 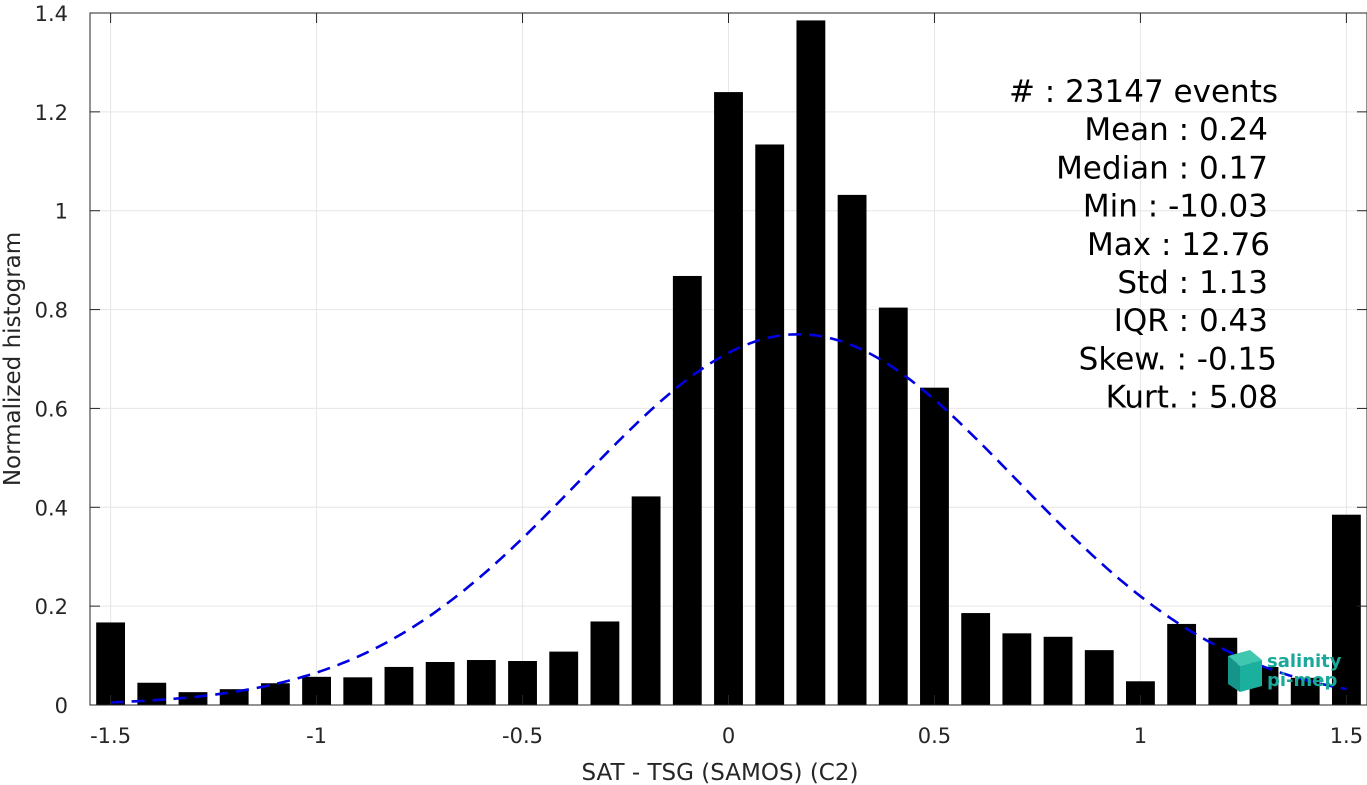 I want to click on x-tick-label: 0, so click(x=728, y=736).